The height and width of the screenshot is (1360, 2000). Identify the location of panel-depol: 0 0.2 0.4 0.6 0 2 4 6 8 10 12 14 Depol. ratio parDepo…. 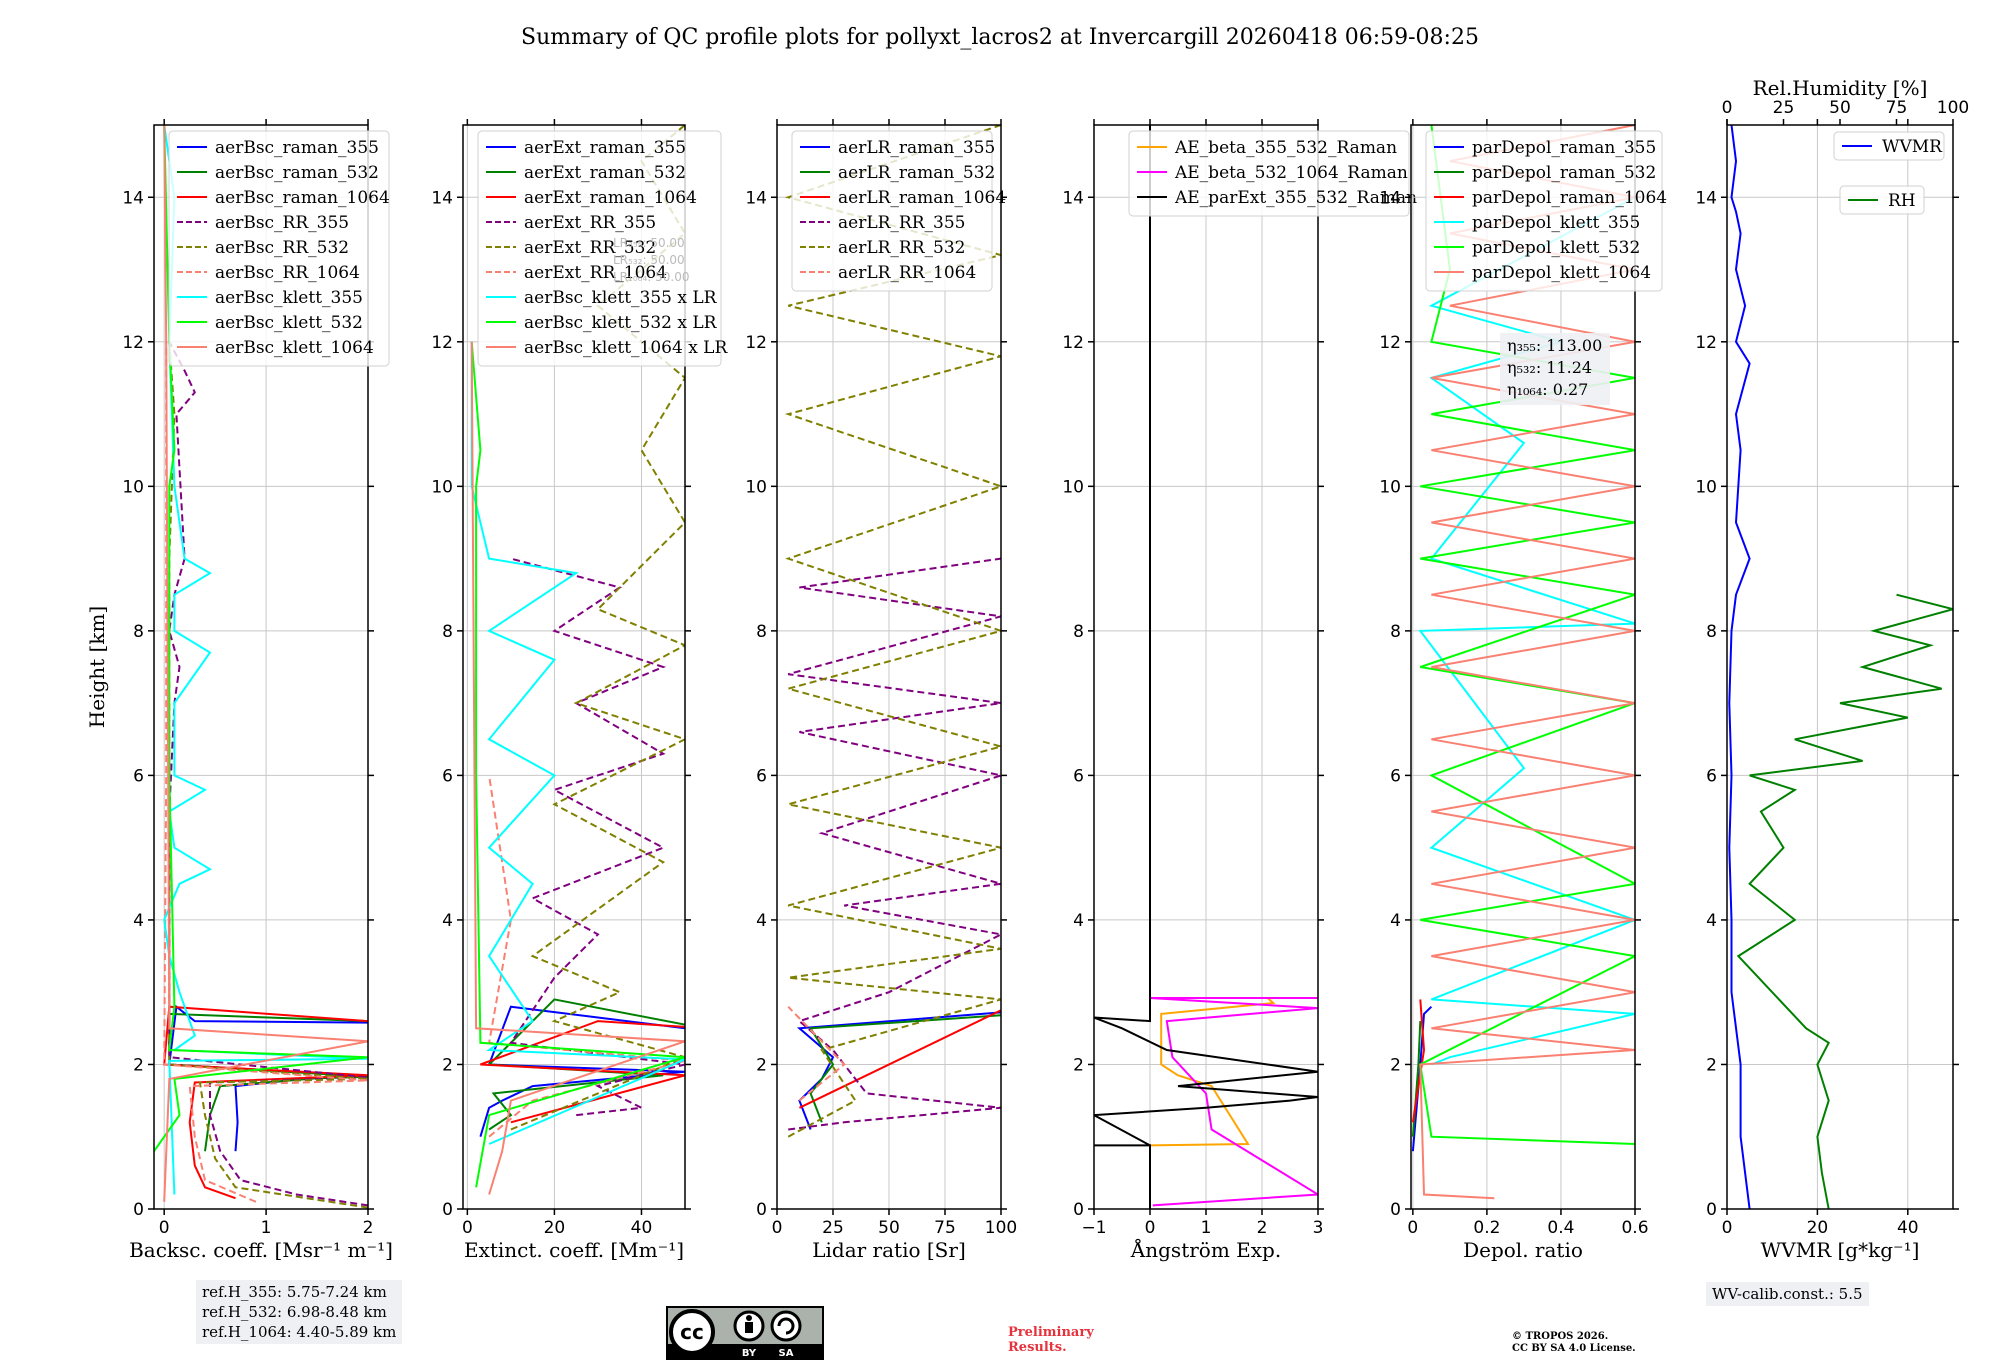
(1523, 690).